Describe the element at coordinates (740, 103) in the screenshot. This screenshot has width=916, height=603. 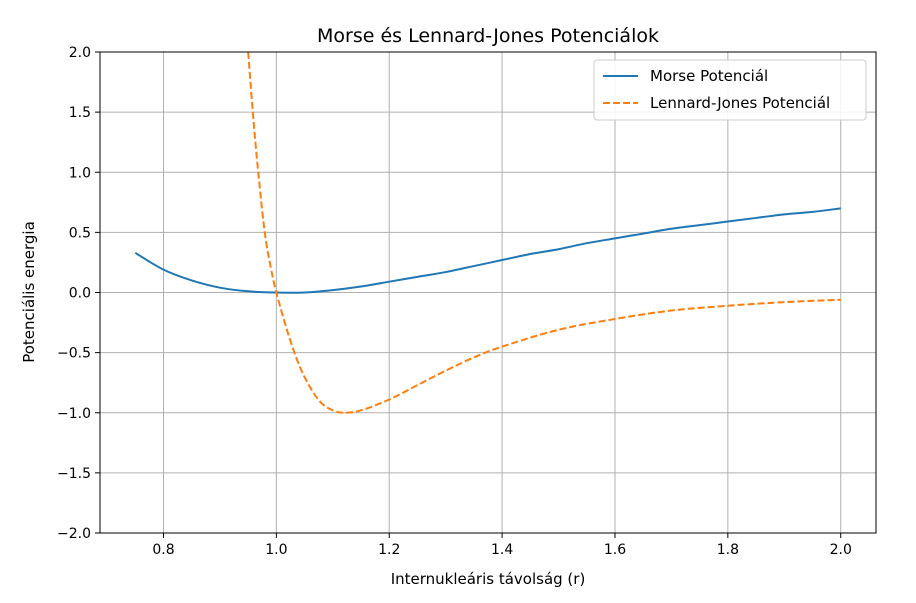
I see `legend-label-lennard-jones: Lennard-Jones Potenciál` at that location.